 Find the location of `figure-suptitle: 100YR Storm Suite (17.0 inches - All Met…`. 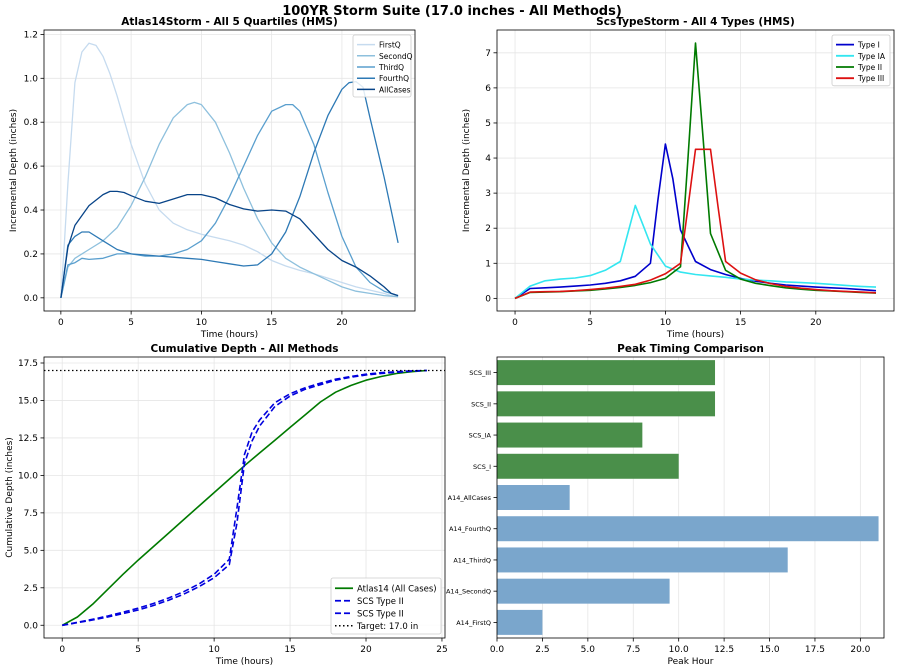

figure-suptitle: 100YR Storm Suite (17.0 inches - All Met… is located at coordinates (452, 11).